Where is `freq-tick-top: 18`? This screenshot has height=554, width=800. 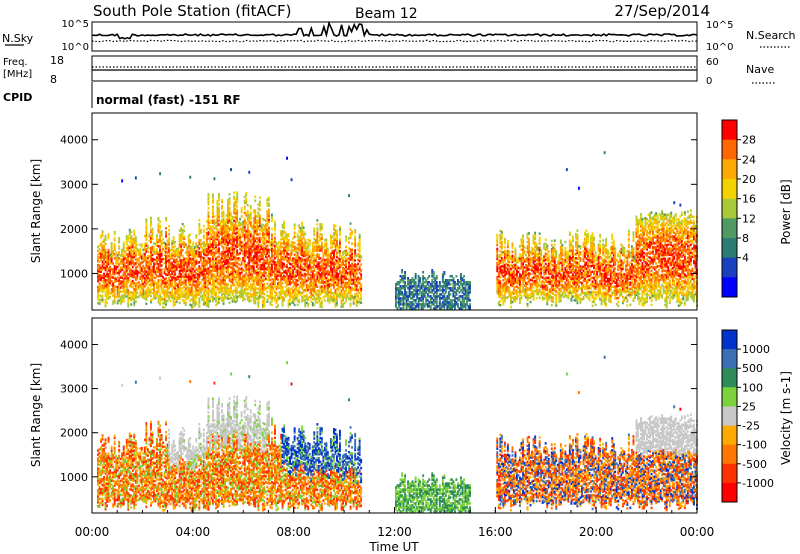
freq-tick-top: 18 is located at coordinates (57, 60).